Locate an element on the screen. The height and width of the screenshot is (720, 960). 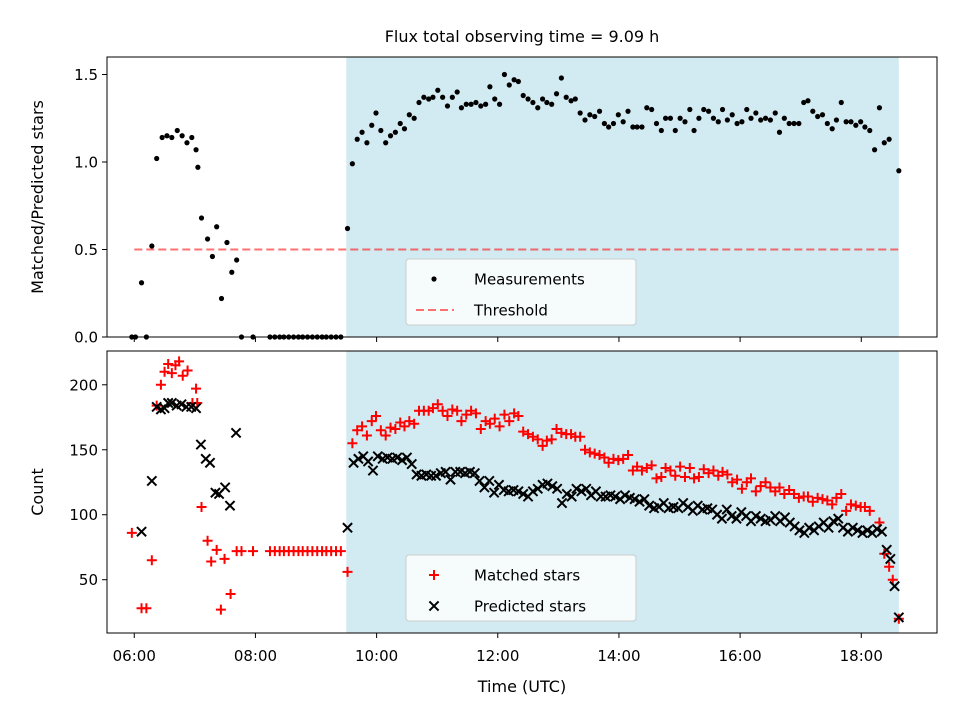
count-y-ticks: 50 100 150 200 is located at coordinates (88, 482).